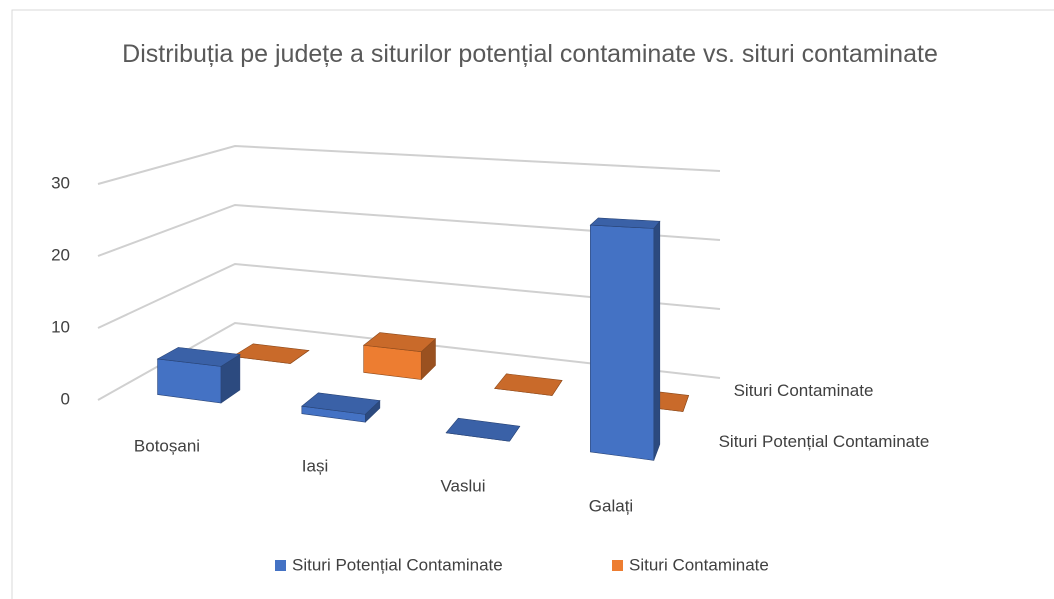 The image size is (1054, 599). I want to click on y-tick-label: 10, so click(60, 326).